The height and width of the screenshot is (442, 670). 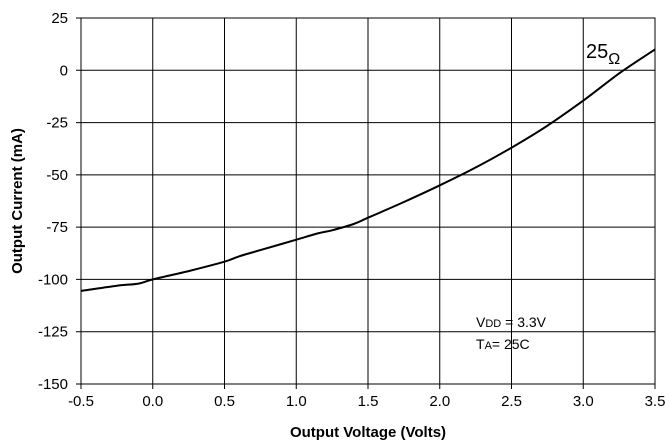 I want to click on annotation-ta-sub: A, so click(x=489, y=346).